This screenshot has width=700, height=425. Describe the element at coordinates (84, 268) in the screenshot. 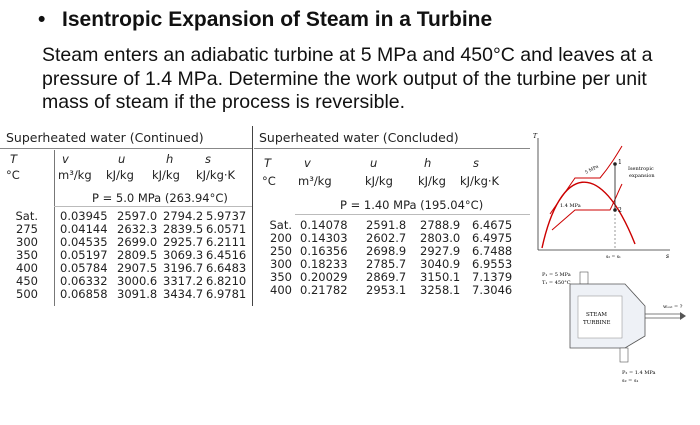

I see `table-cell: 0.05784` at that location.